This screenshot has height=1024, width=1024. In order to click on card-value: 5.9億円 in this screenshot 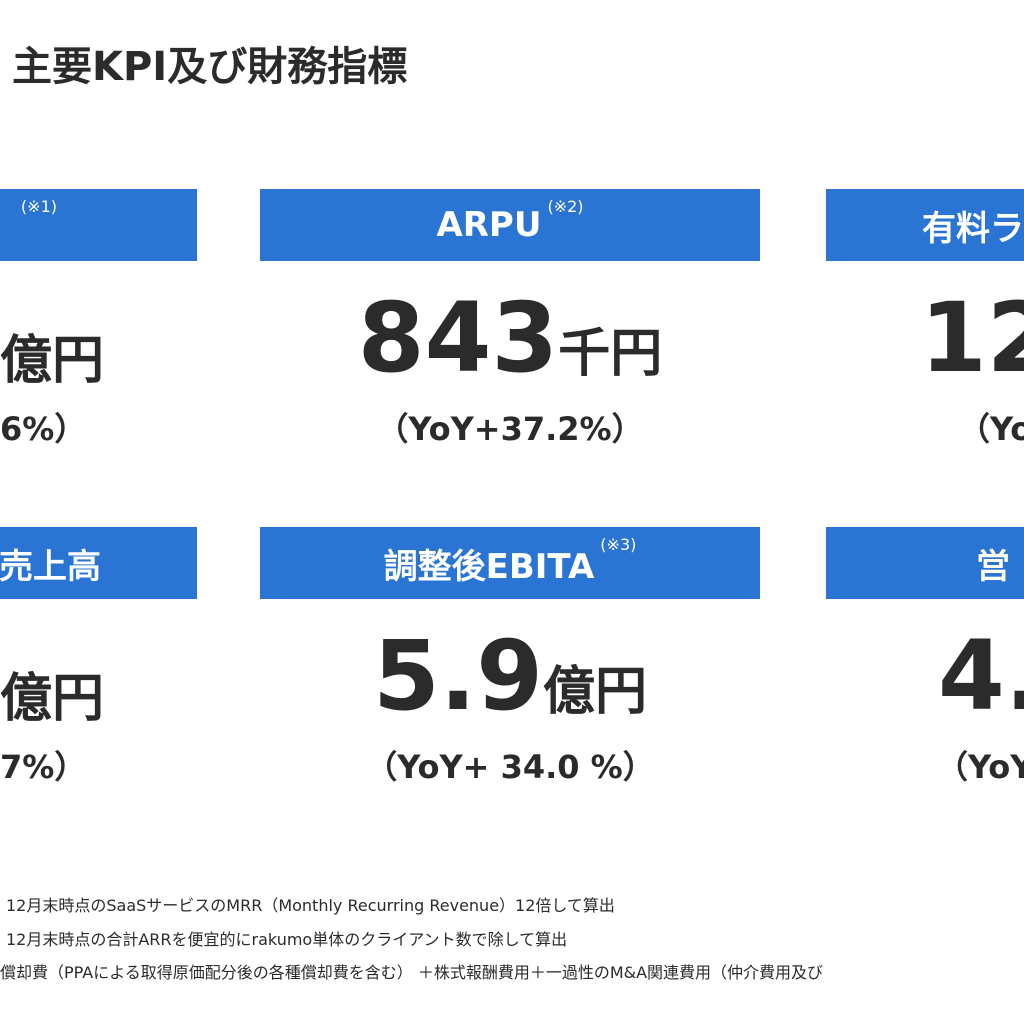, I will do `click(510, 676)`.